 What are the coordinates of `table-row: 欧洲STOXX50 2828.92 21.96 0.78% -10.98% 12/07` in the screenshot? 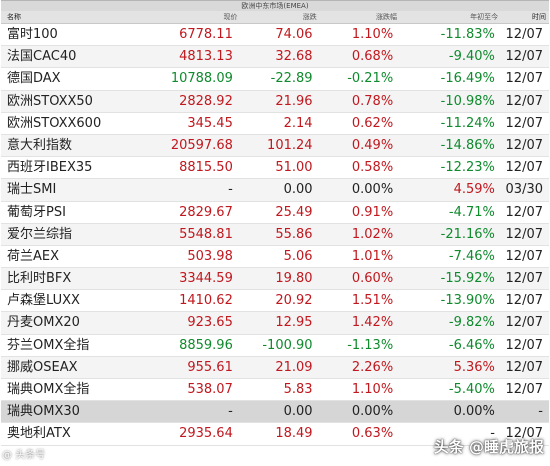 It's located at (275, 101).